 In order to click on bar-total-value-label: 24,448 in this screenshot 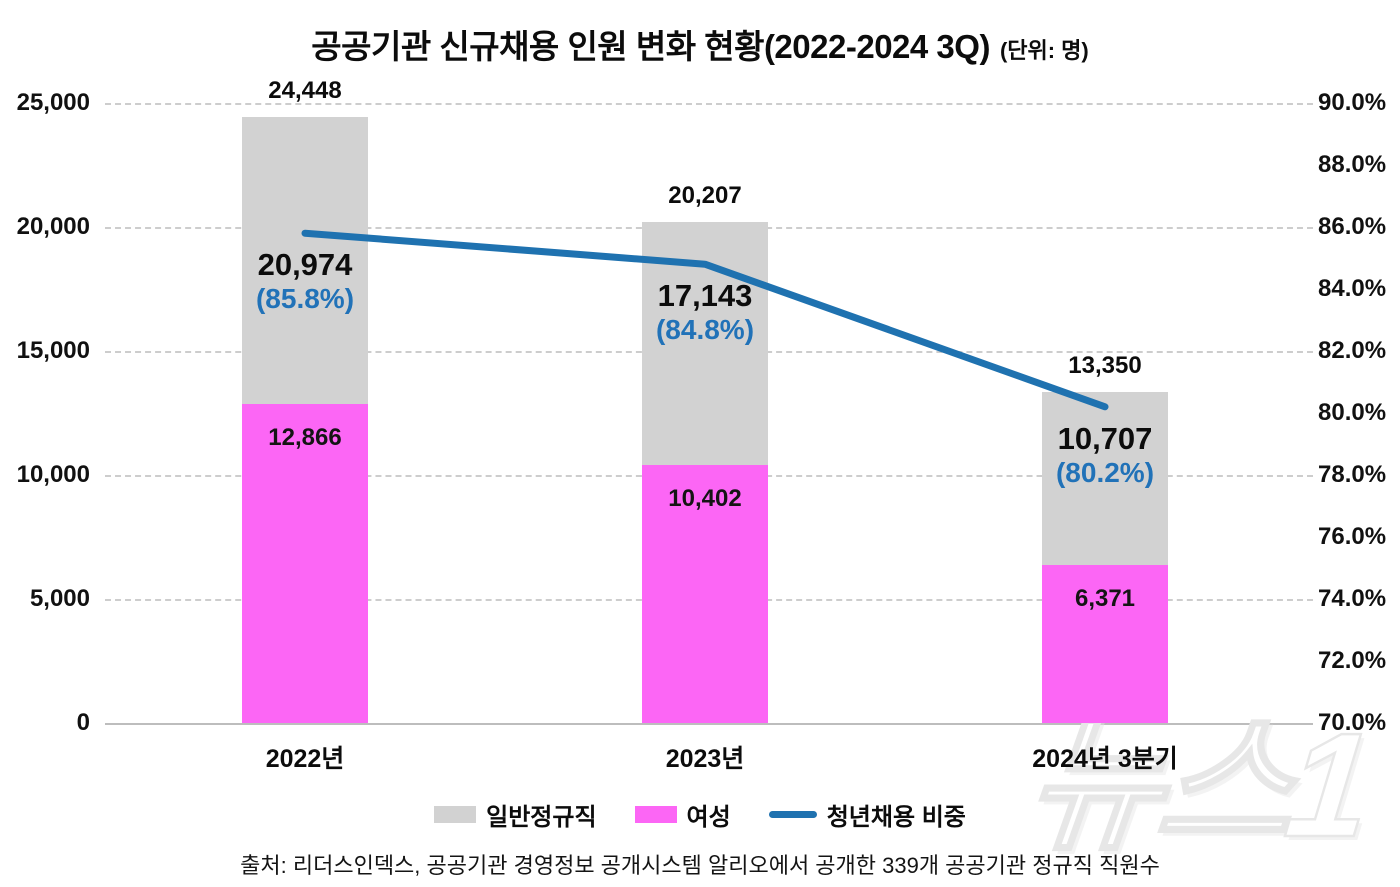, I will do `click(305, 90)`.